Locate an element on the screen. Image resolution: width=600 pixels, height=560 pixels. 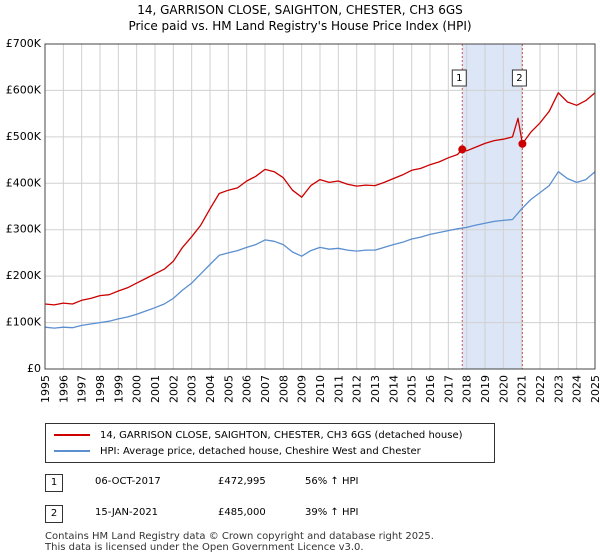
x-tick-label: 2023 is located at coordinates (558, 389).